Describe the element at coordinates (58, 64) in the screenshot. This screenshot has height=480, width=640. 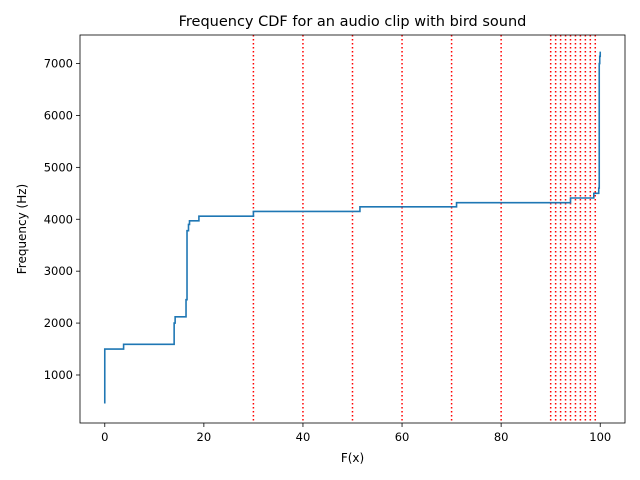
I see `y-tick-label: 7000` at that location.